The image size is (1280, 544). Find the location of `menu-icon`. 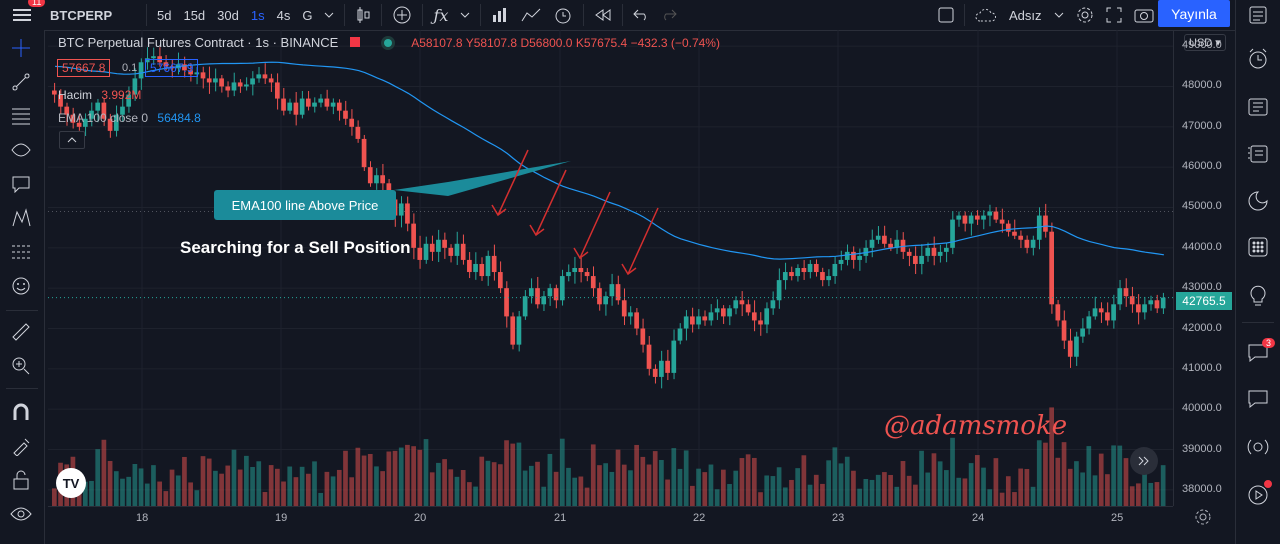

menu-icon is located at coordinates (22, 15).